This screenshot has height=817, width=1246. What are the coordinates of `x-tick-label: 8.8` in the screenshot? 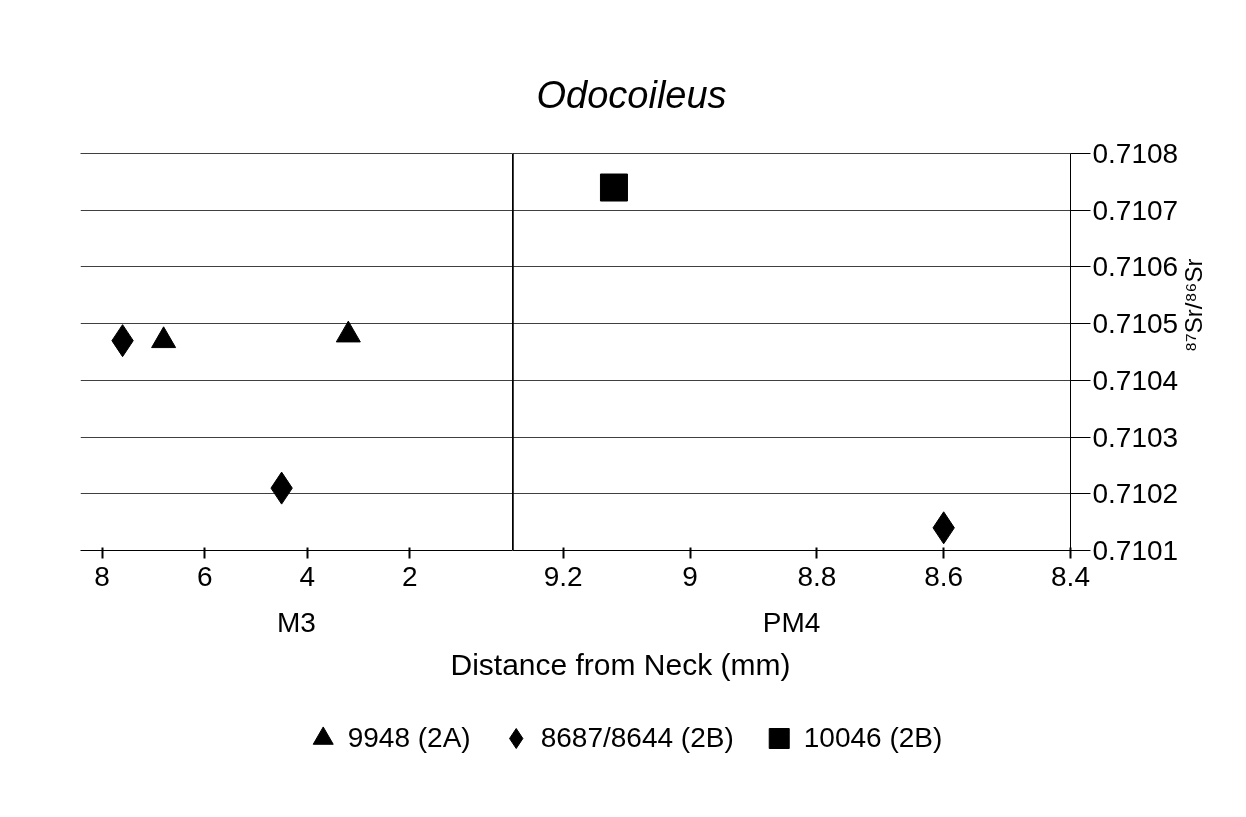 It's located at (817, 576).